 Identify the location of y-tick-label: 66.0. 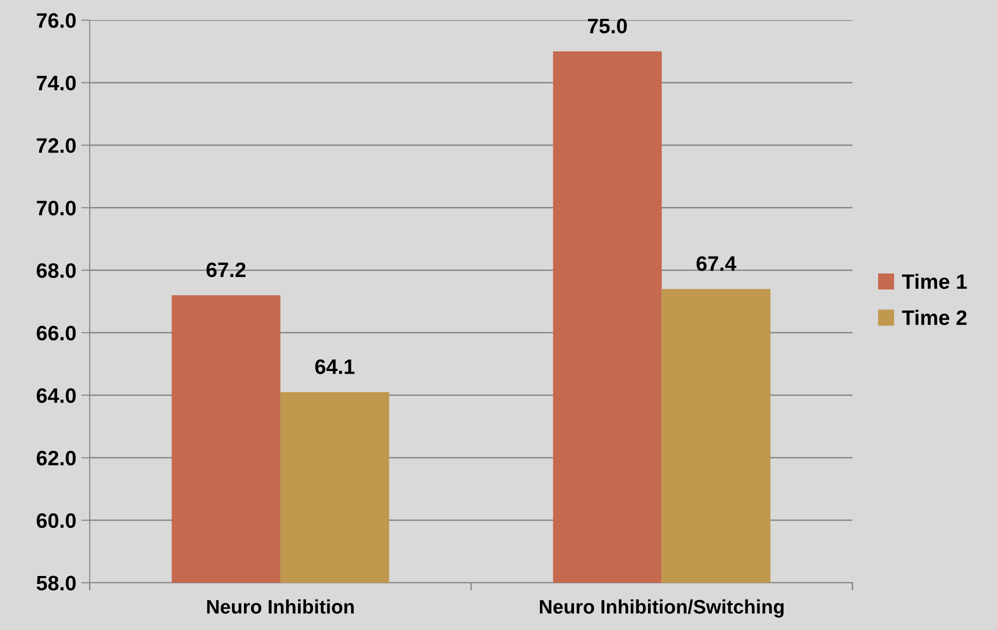
(56, 333).